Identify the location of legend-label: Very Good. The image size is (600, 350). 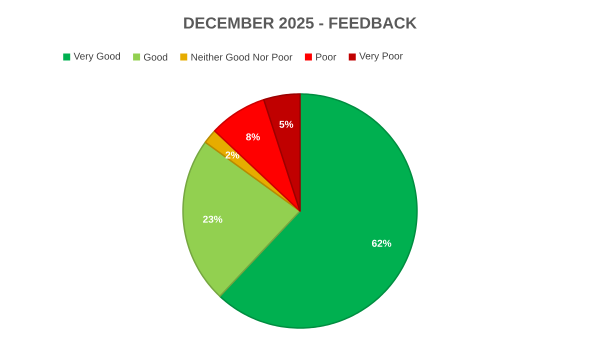
(97, 57).